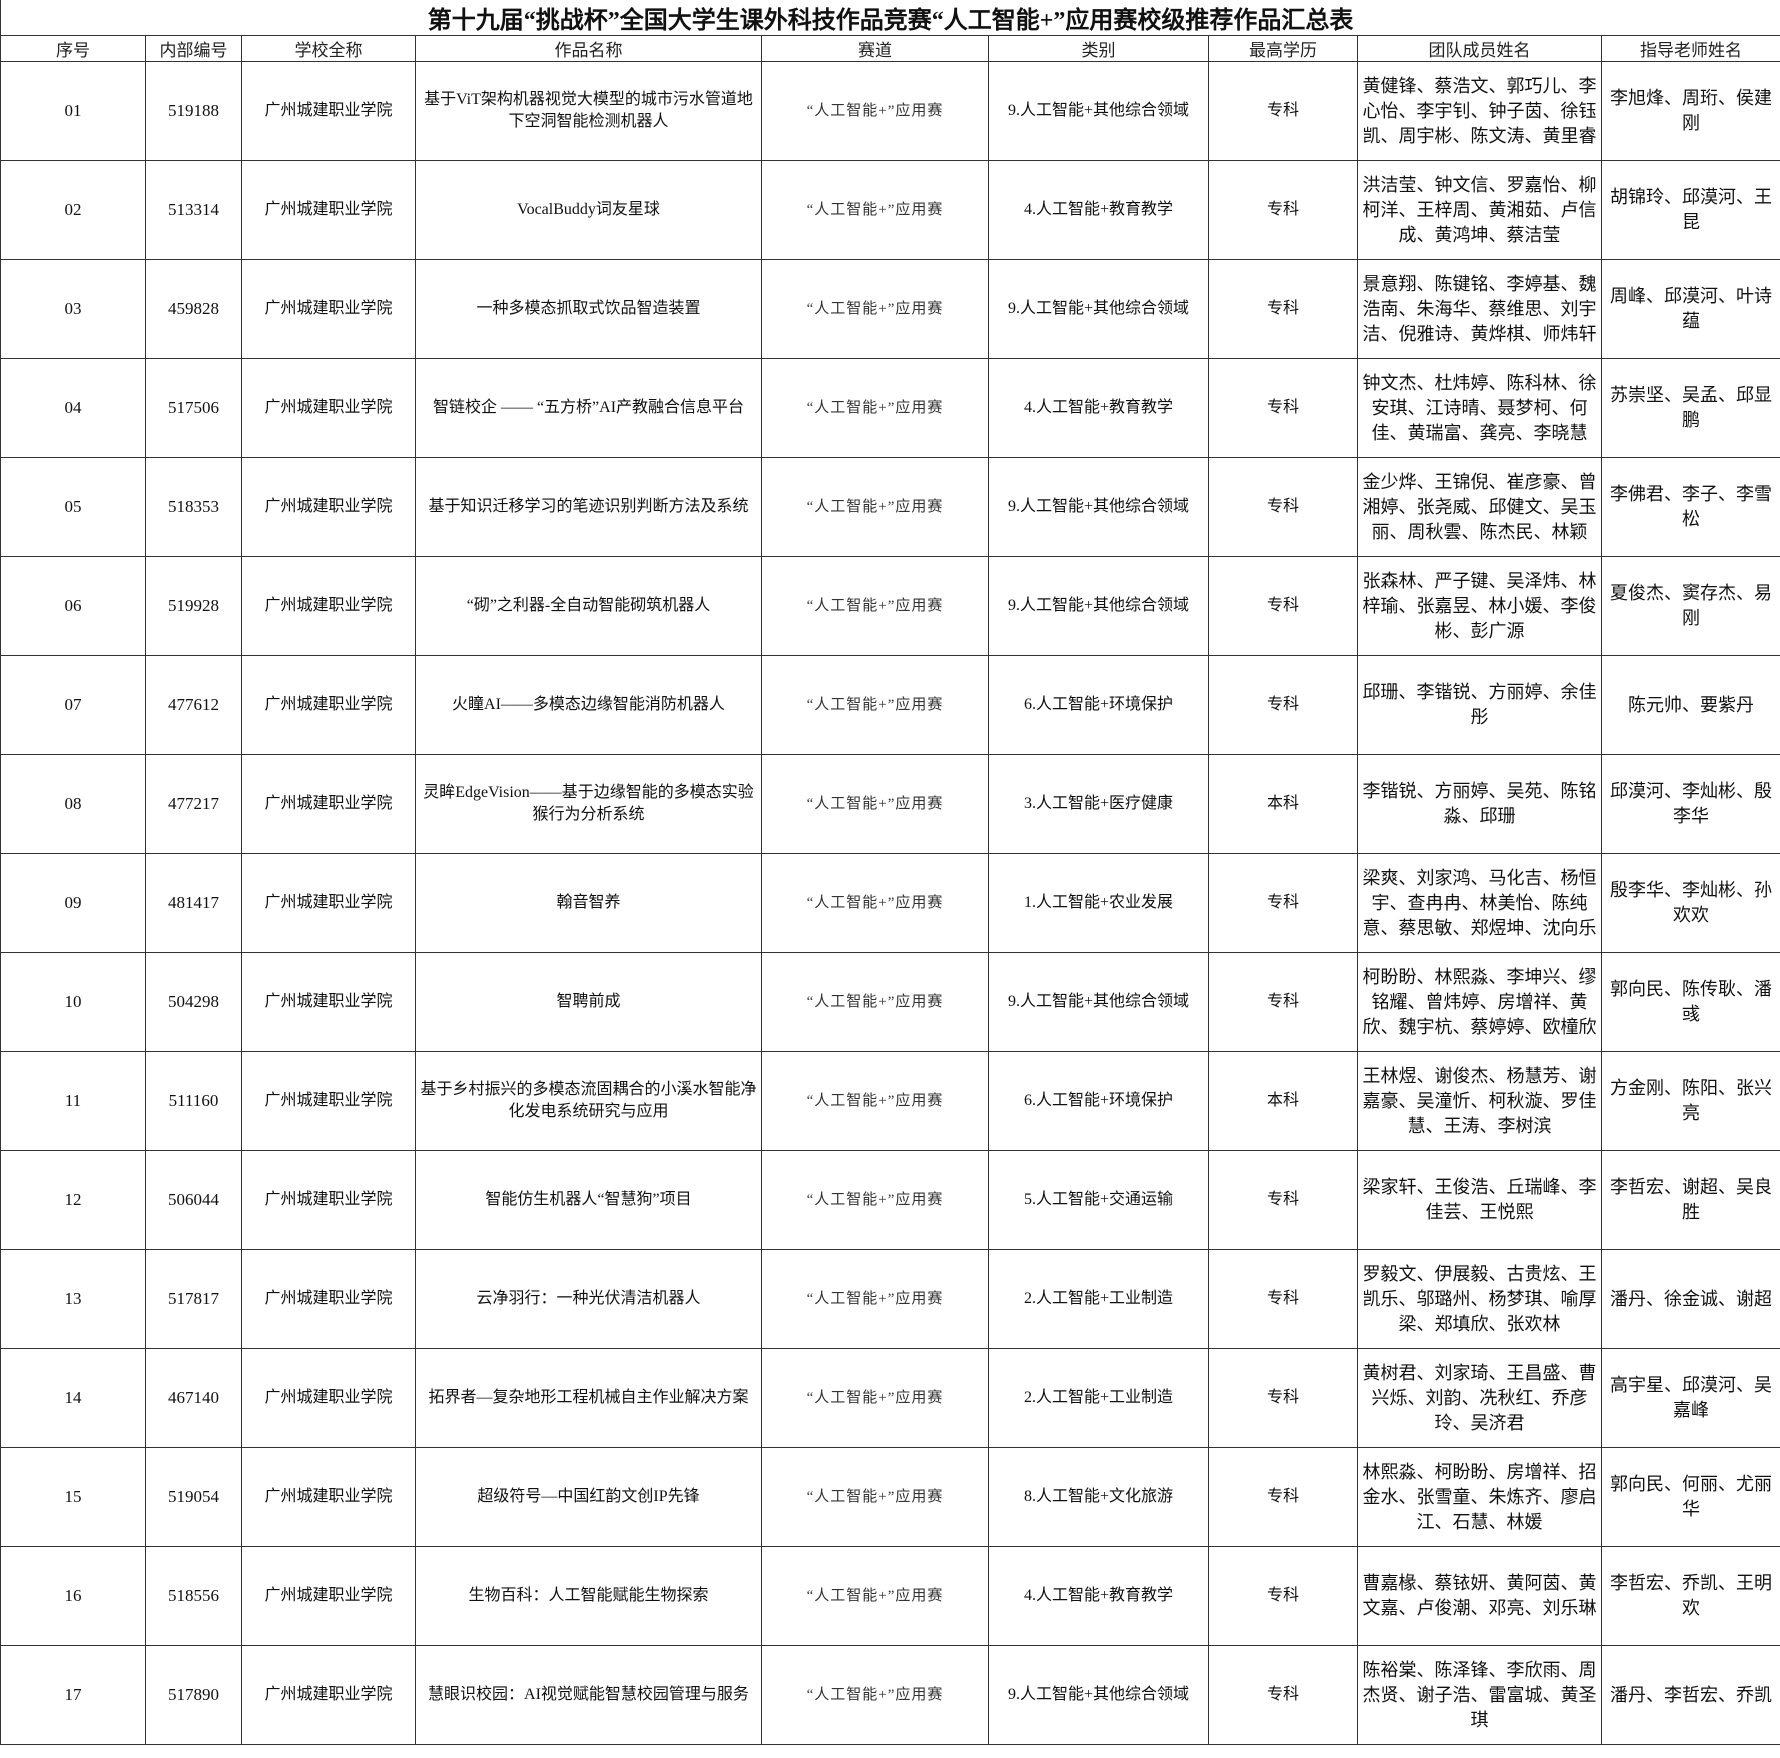  I want to click on cell-internal-id: 518353, so click(193, 507).